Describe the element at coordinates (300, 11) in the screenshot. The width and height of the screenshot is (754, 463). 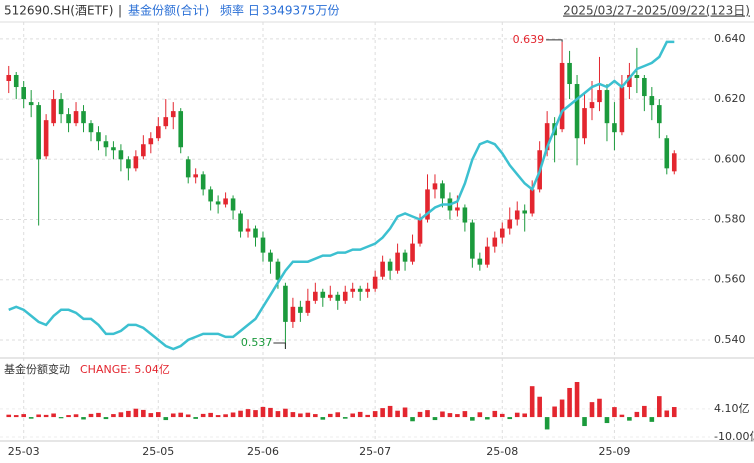
I see `shares: 3349375万份` at that location.